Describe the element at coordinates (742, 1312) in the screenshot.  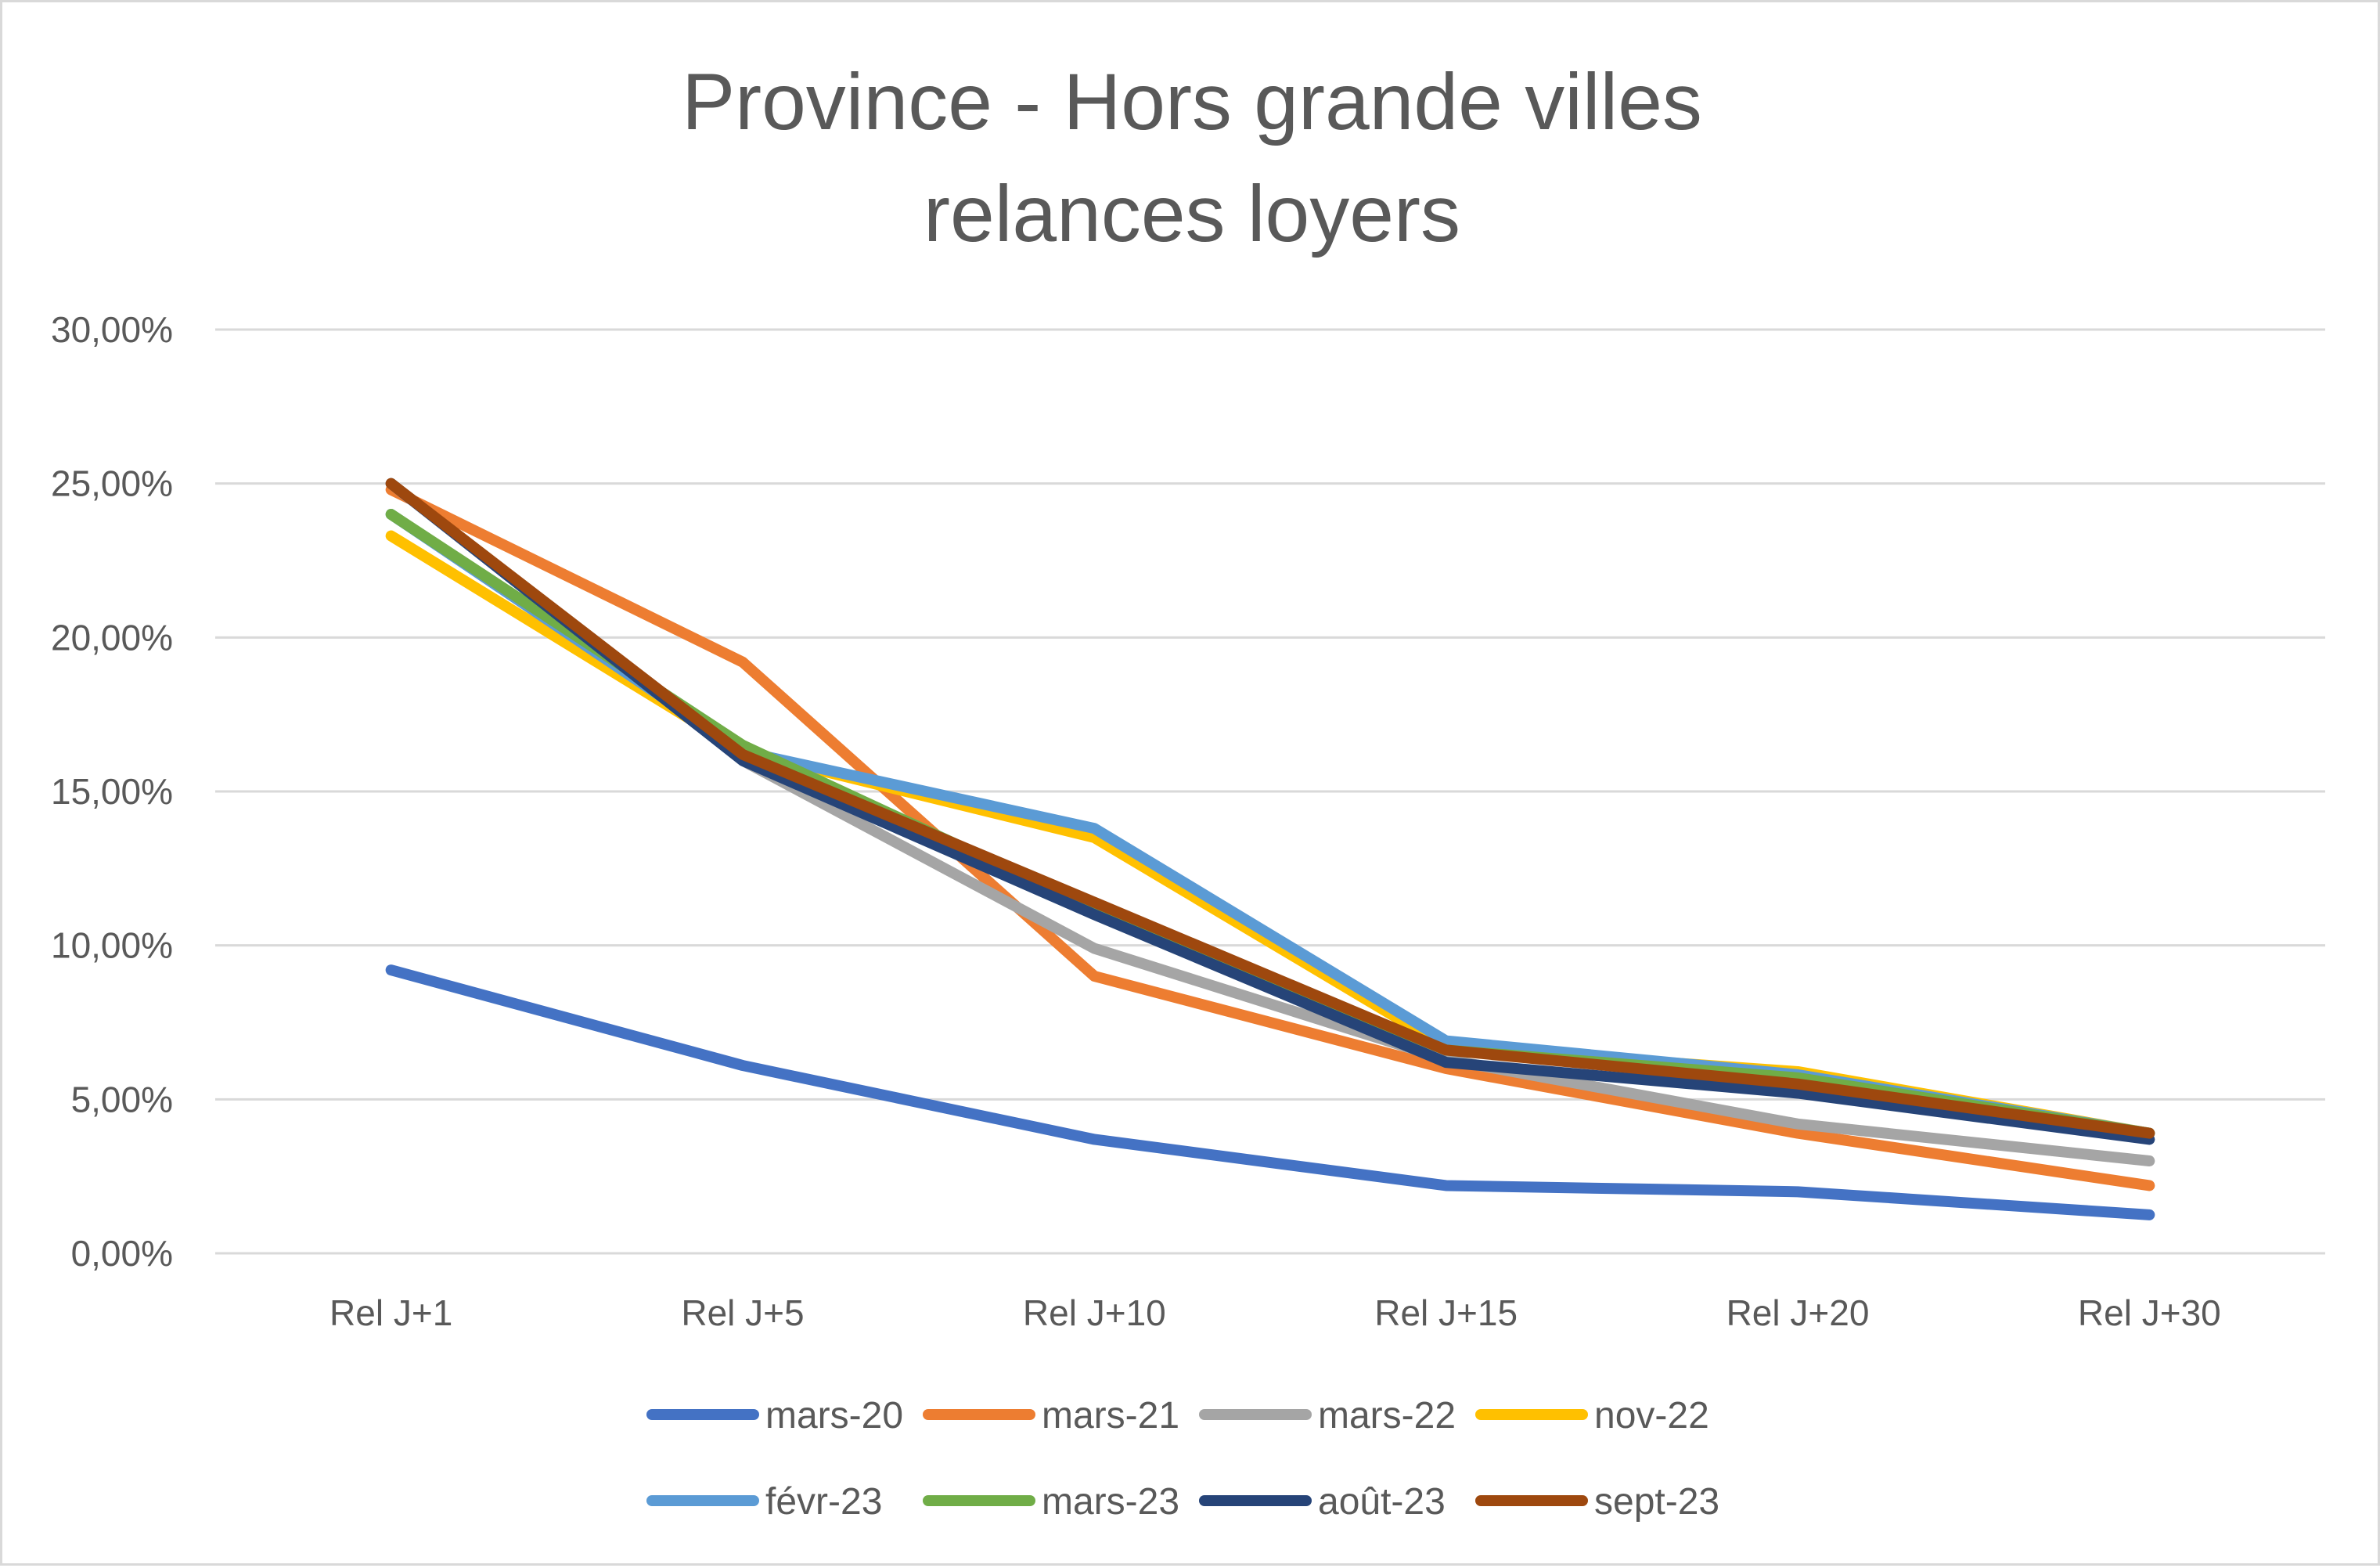
I see `x-tick-label: Rel J+5` at that location.